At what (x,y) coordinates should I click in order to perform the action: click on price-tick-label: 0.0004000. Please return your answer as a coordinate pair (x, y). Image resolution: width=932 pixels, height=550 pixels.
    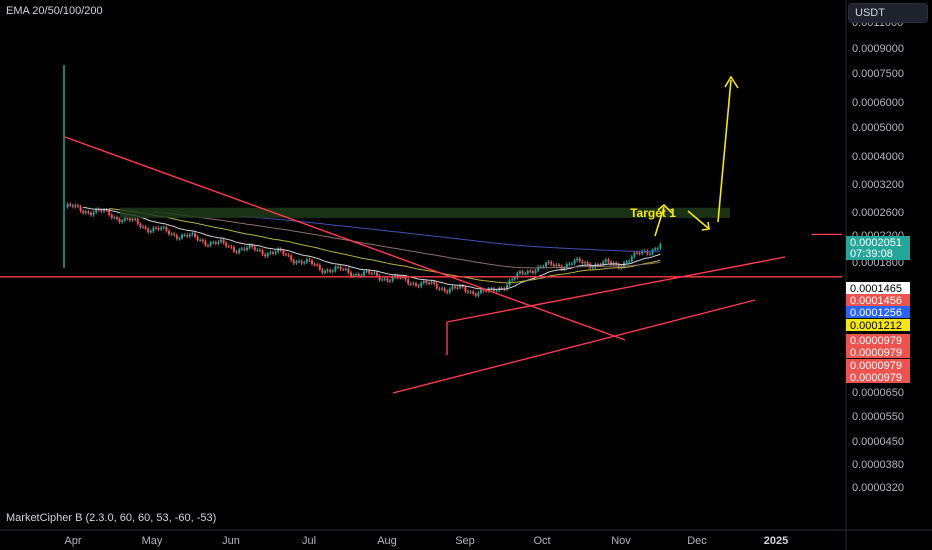
    Looking at the image, I should click on (878, 157).